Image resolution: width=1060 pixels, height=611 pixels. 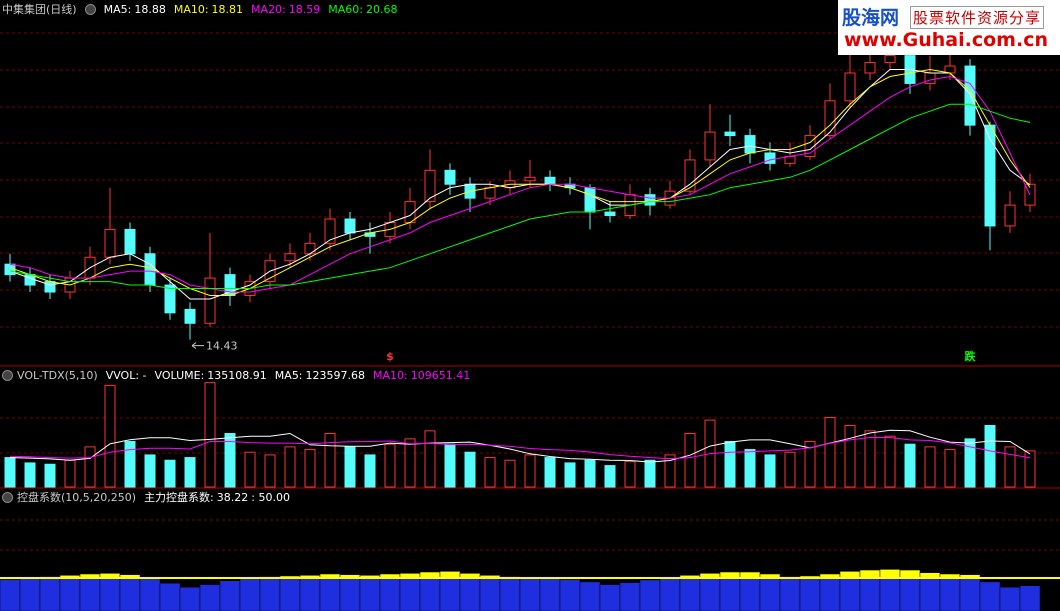 I want to click on annotation-arrowhead, so click(x=194, y=346).